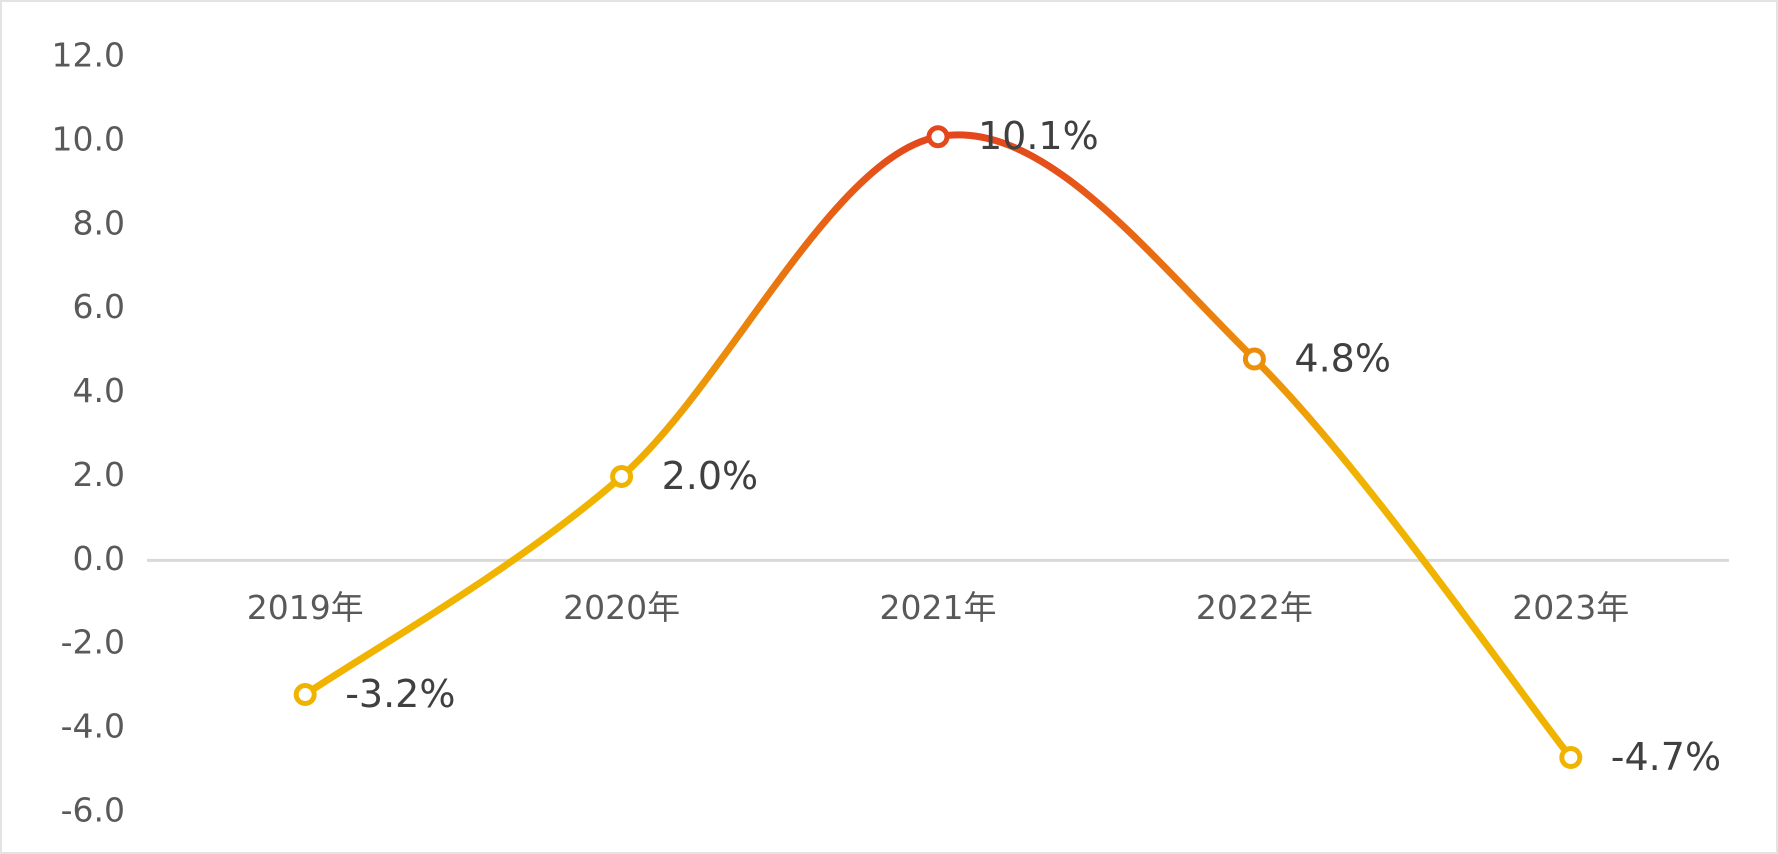  I want to click on x-tick-label: 2023年, so click(1570, 607).